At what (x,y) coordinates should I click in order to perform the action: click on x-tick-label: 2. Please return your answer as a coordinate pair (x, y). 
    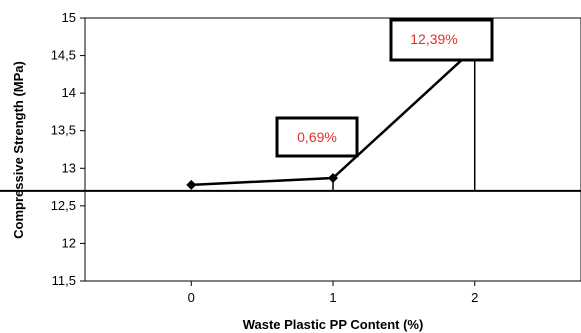
    Looking at the image, I should click on (474, 297).